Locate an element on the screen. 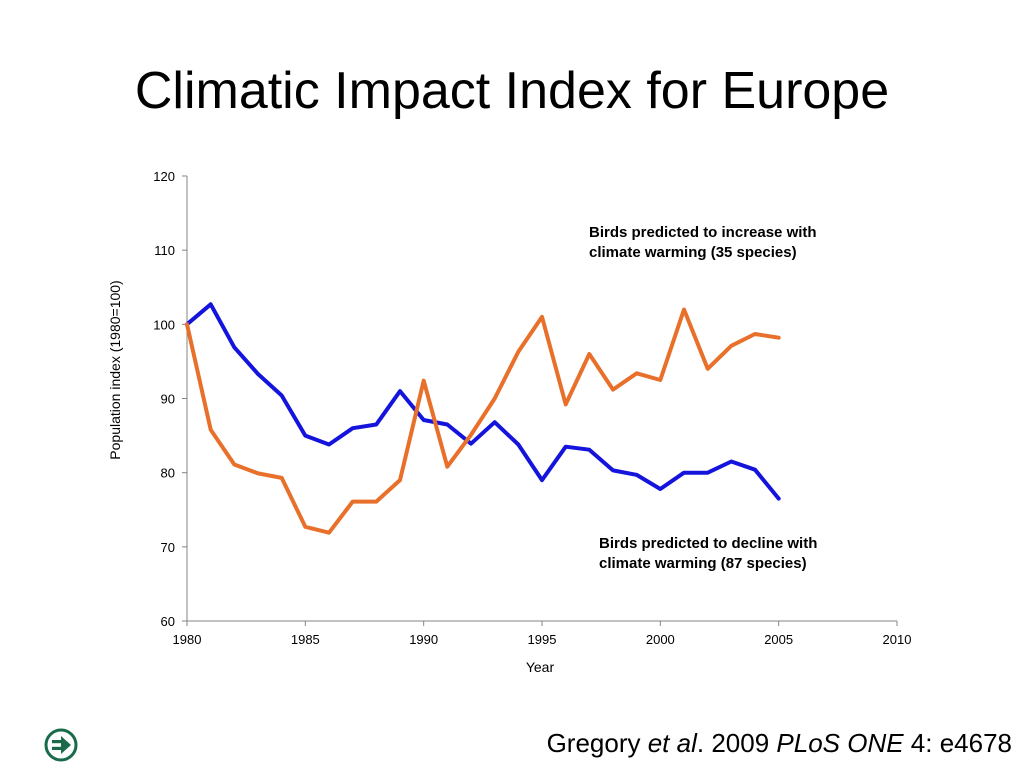 The height and width of the screenshot is (768, 1024). x-tick-label: 2005 is located at coordinates (778, 639).